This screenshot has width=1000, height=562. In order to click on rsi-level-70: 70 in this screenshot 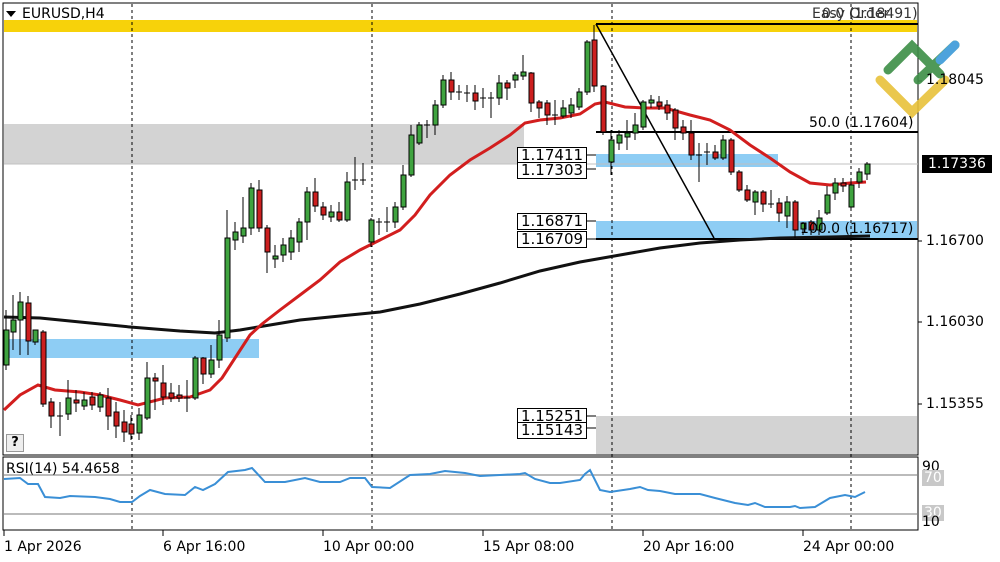, I will do `click(933, 478)`.